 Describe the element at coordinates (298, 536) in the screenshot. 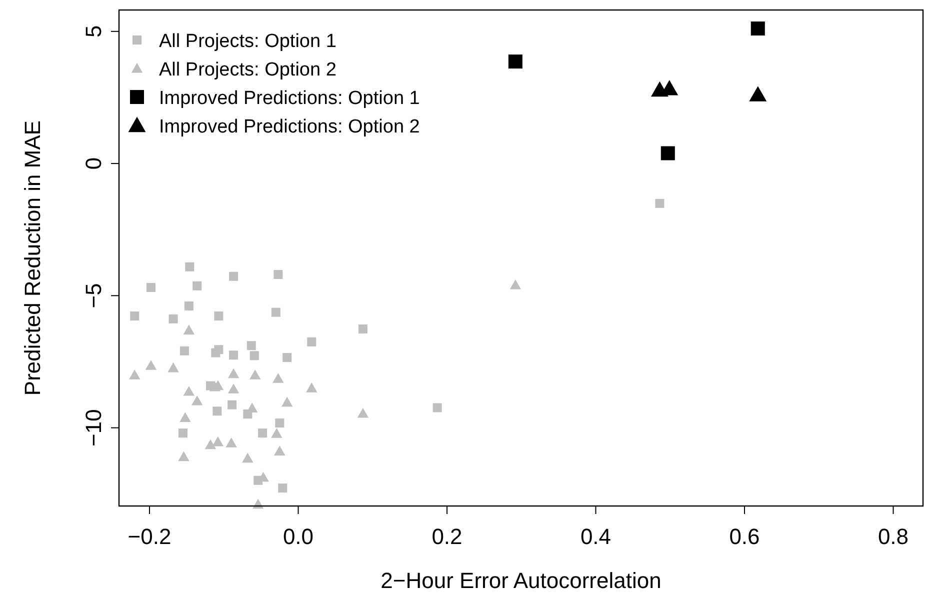

I see `x-tick-label: 0.0` at that location.